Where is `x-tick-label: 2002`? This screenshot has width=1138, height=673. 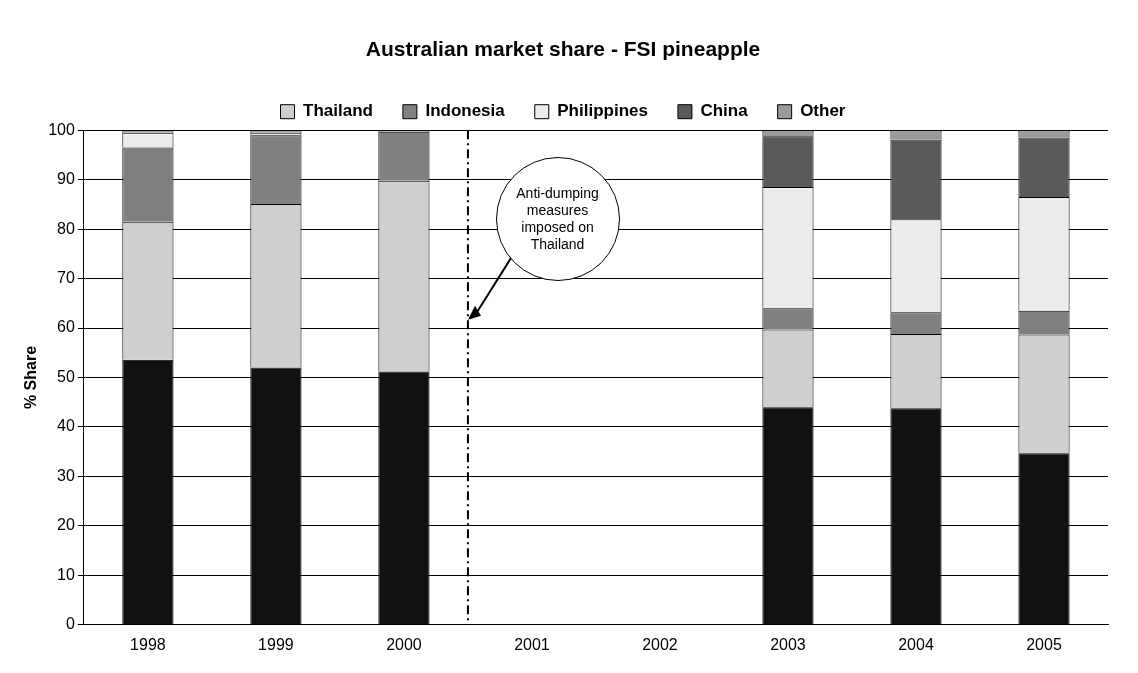 x-tick-label: 2002 is located at coordinates (660, 644).